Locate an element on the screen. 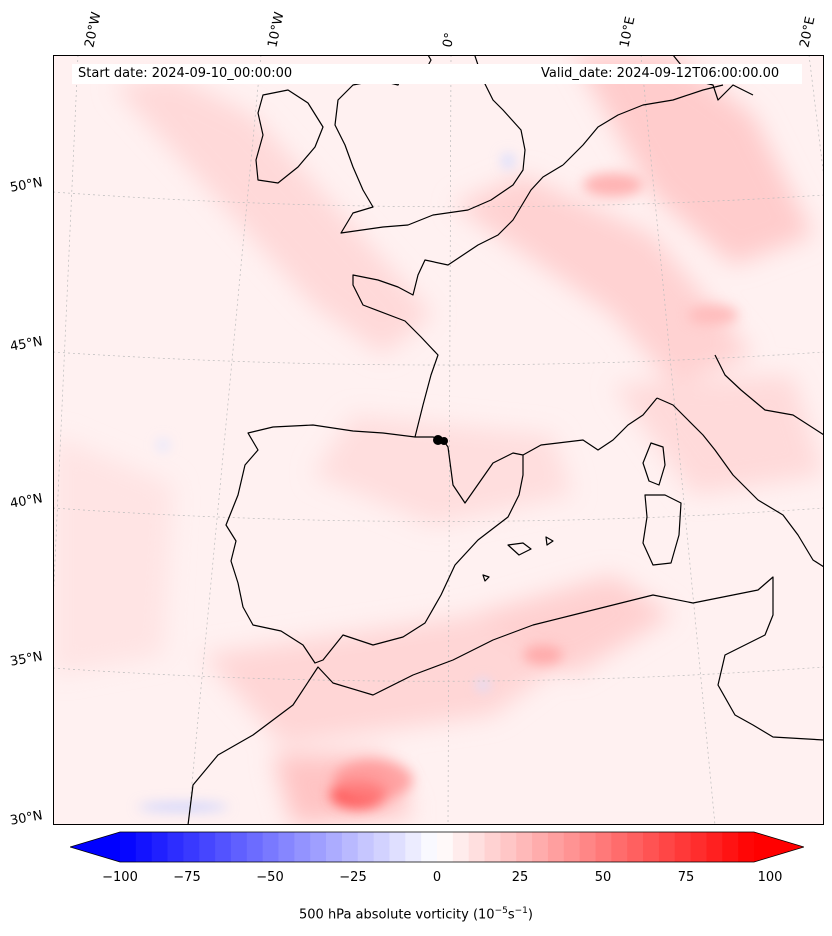 This screenshot has height=936, width=832. colorbar-tick: 100 is located at coordinates (770, 877).